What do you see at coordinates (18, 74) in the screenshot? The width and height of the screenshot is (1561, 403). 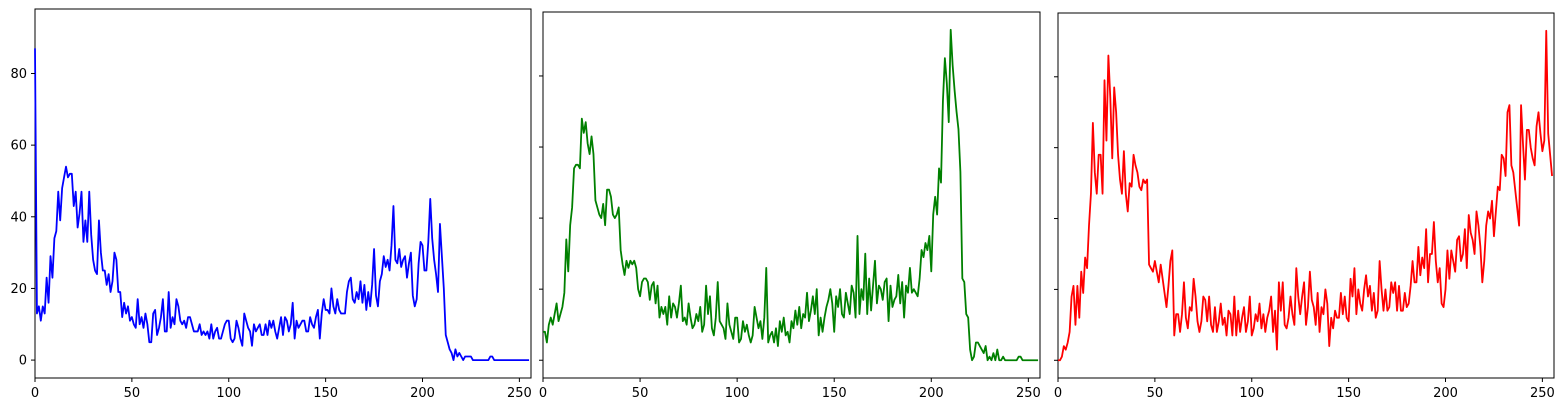 I see `y-tick-label: 80` at bounding box center [18, 74].